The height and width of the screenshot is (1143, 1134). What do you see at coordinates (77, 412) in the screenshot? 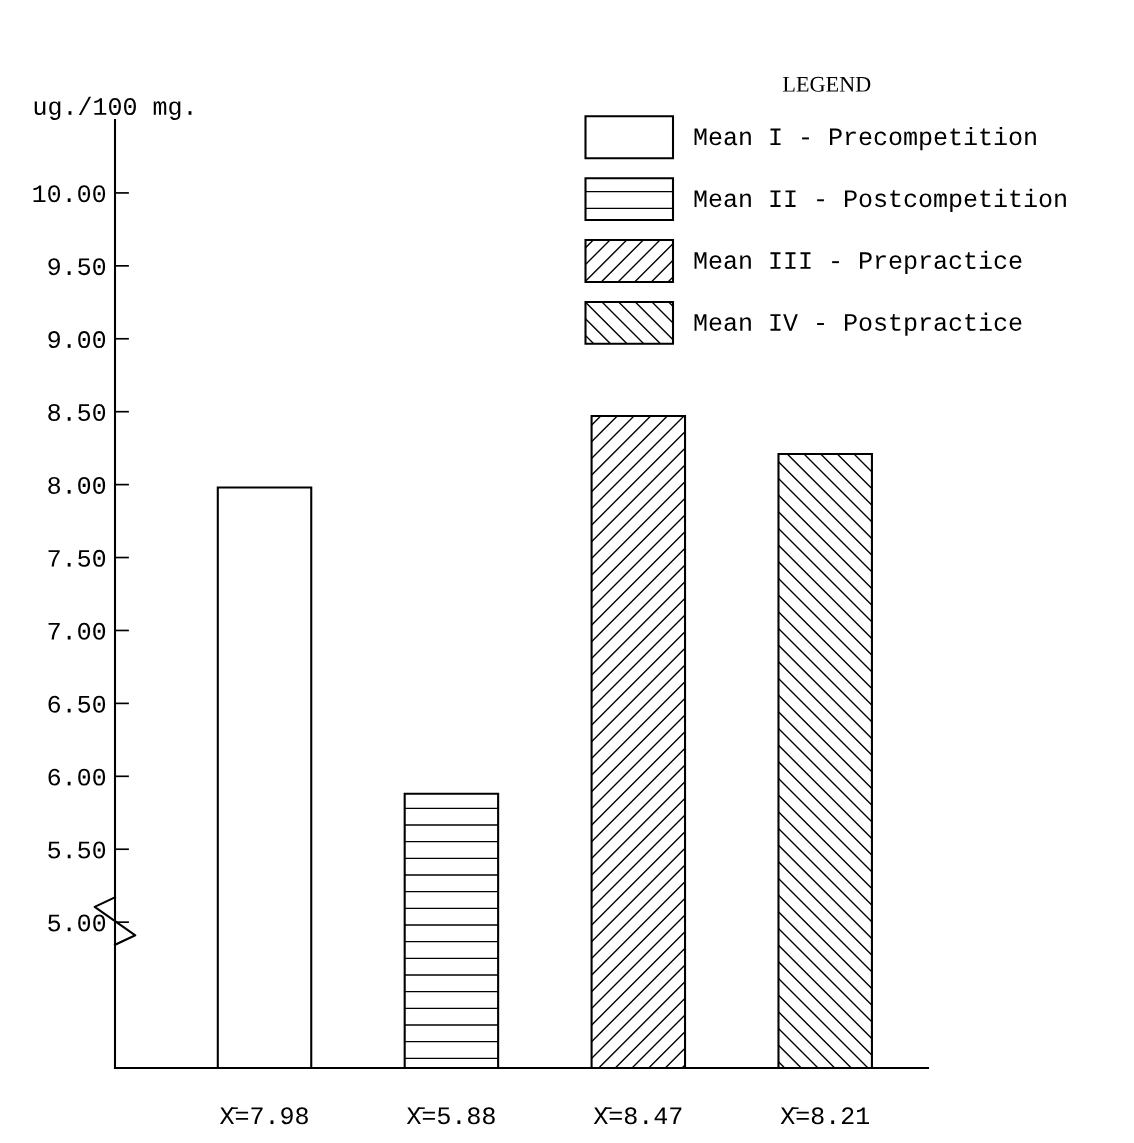
I see `y-tick-label: 8.50` at bounding box center [77, 412].